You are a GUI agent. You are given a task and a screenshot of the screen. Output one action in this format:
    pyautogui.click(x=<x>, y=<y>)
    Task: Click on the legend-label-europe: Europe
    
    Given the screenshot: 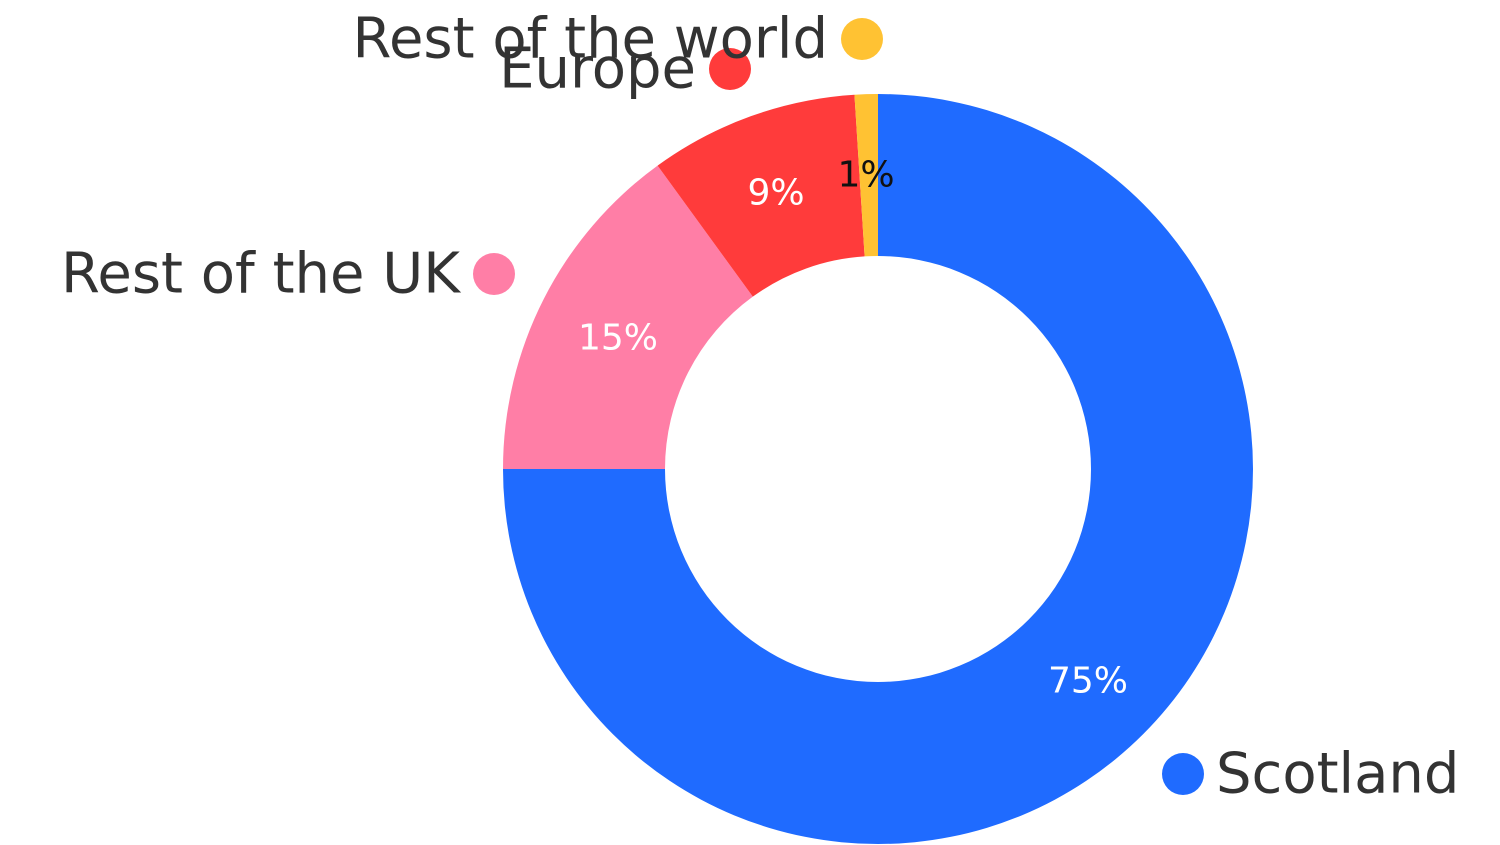 What is the action you would take?
    pyautogui.click(x=597, y=69)
    